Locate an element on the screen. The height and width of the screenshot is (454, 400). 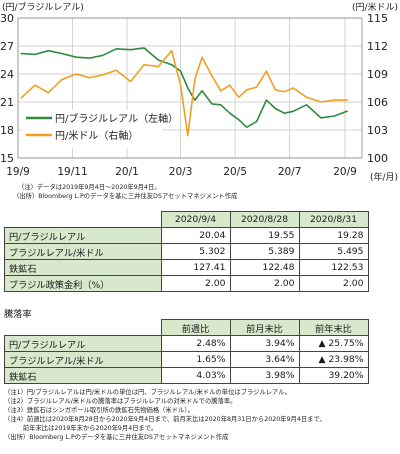
legend-box is located at coordinates (92, 129).